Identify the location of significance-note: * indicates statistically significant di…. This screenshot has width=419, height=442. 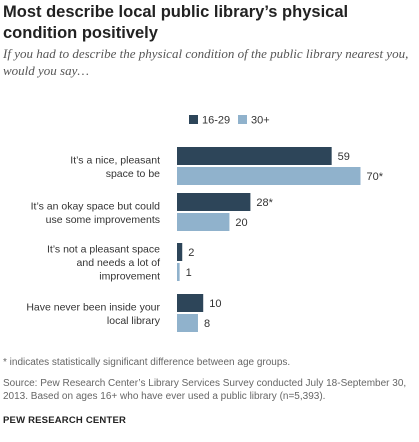
(147, 362).